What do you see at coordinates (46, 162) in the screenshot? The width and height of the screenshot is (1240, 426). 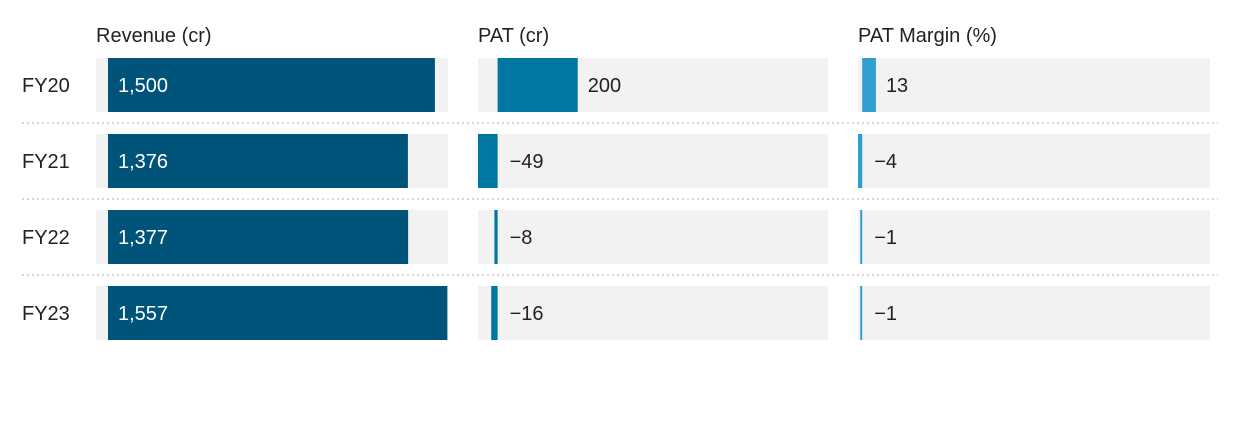 I see `category-label: FY21` at bounding box center [46, 162].